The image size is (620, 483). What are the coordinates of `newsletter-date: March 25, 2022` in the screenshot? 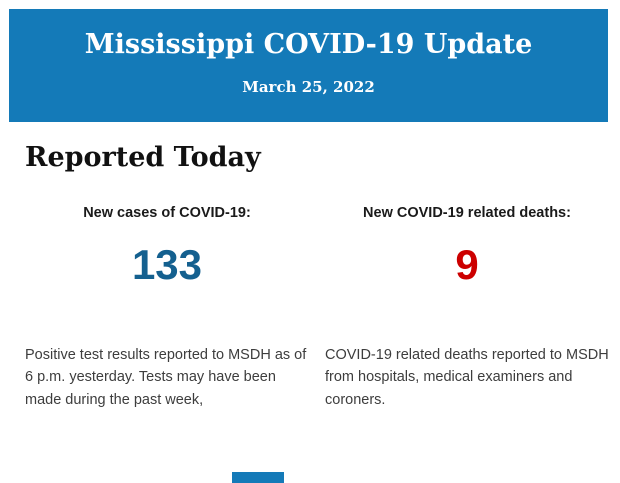 It's located at (308, 87).